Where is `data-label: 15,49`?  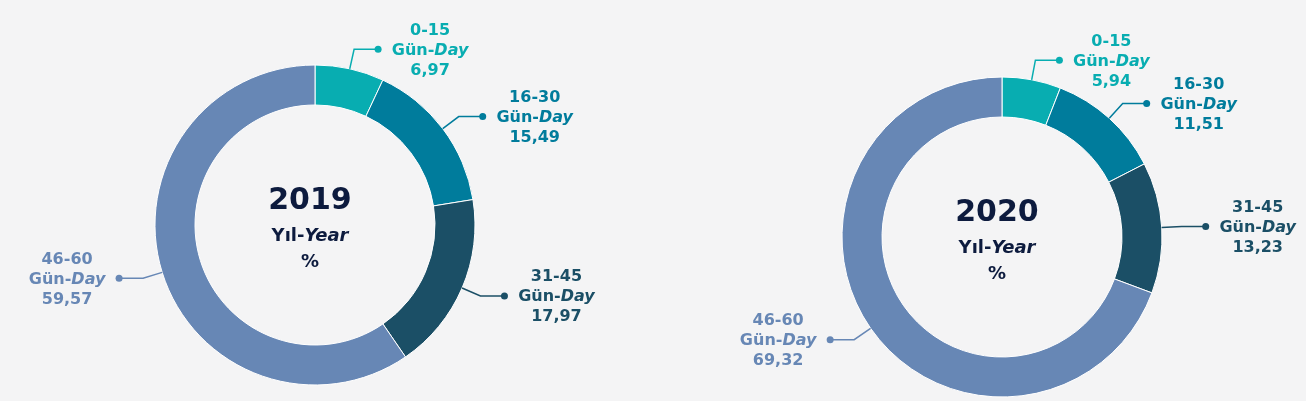
data-label: 15,49 is located at coordinates (535, 137).